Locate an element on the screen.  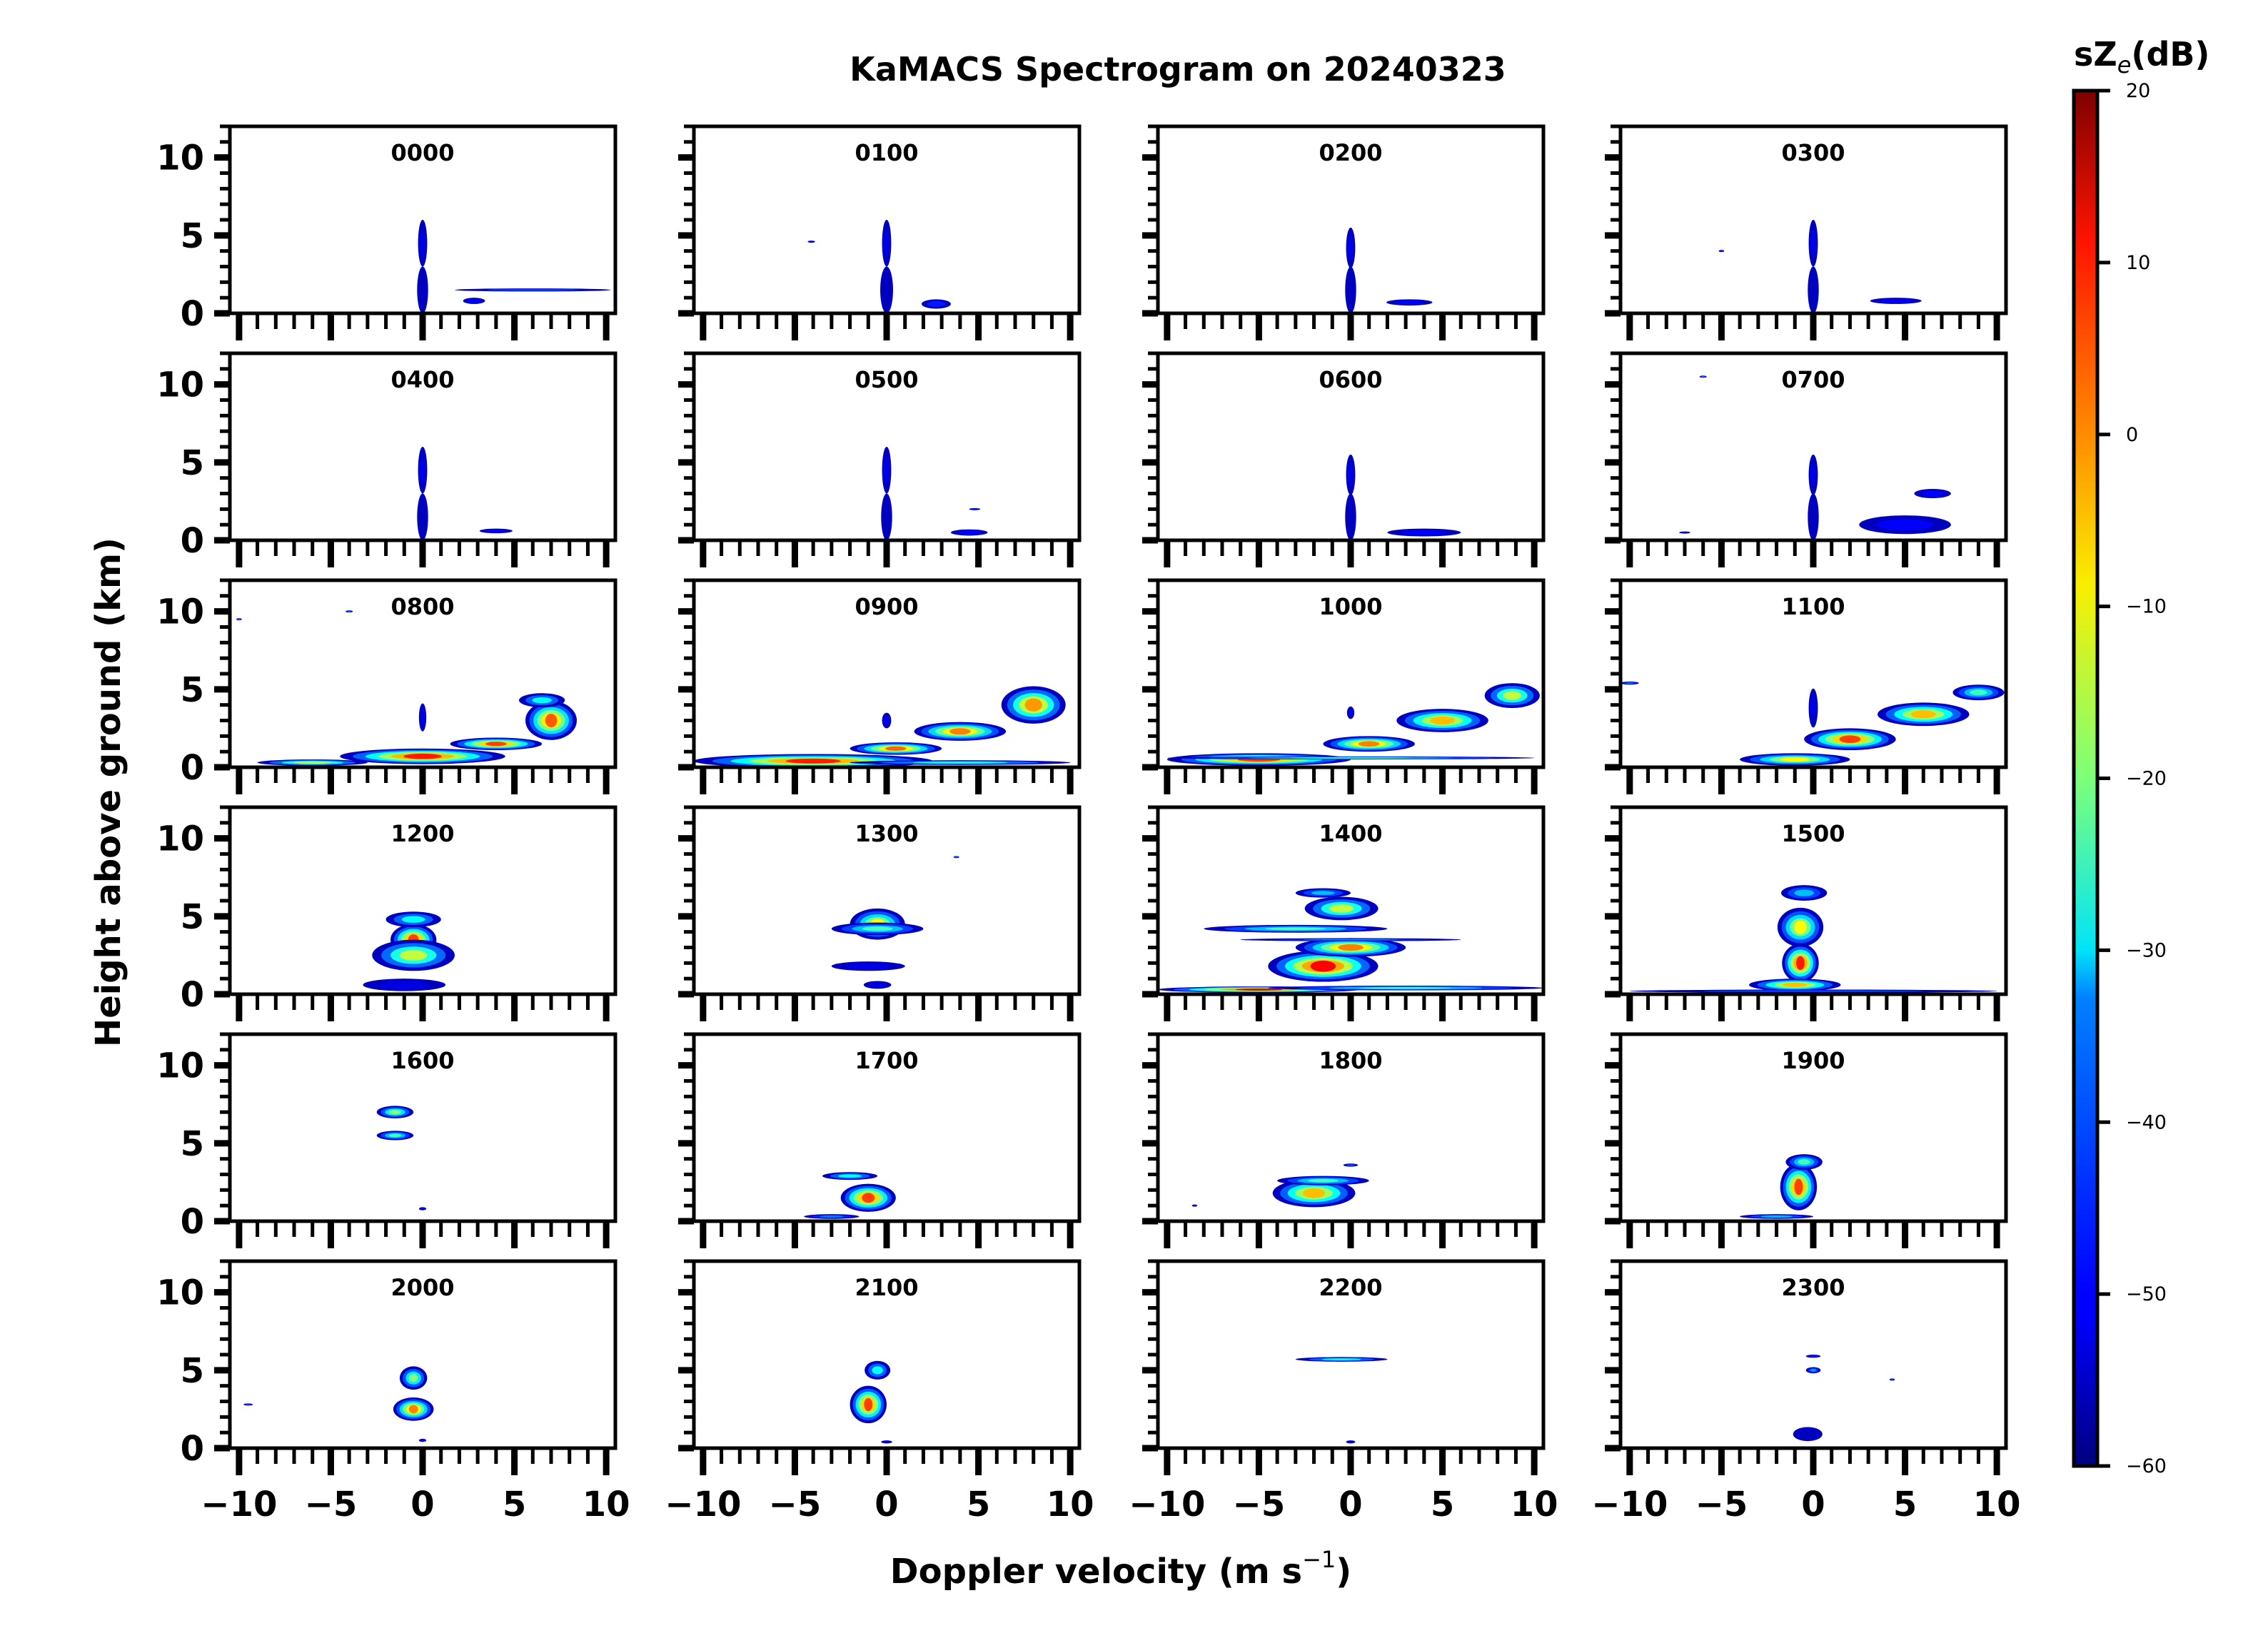
x-tick-label: 0 is located at coordinates (422, 1505).